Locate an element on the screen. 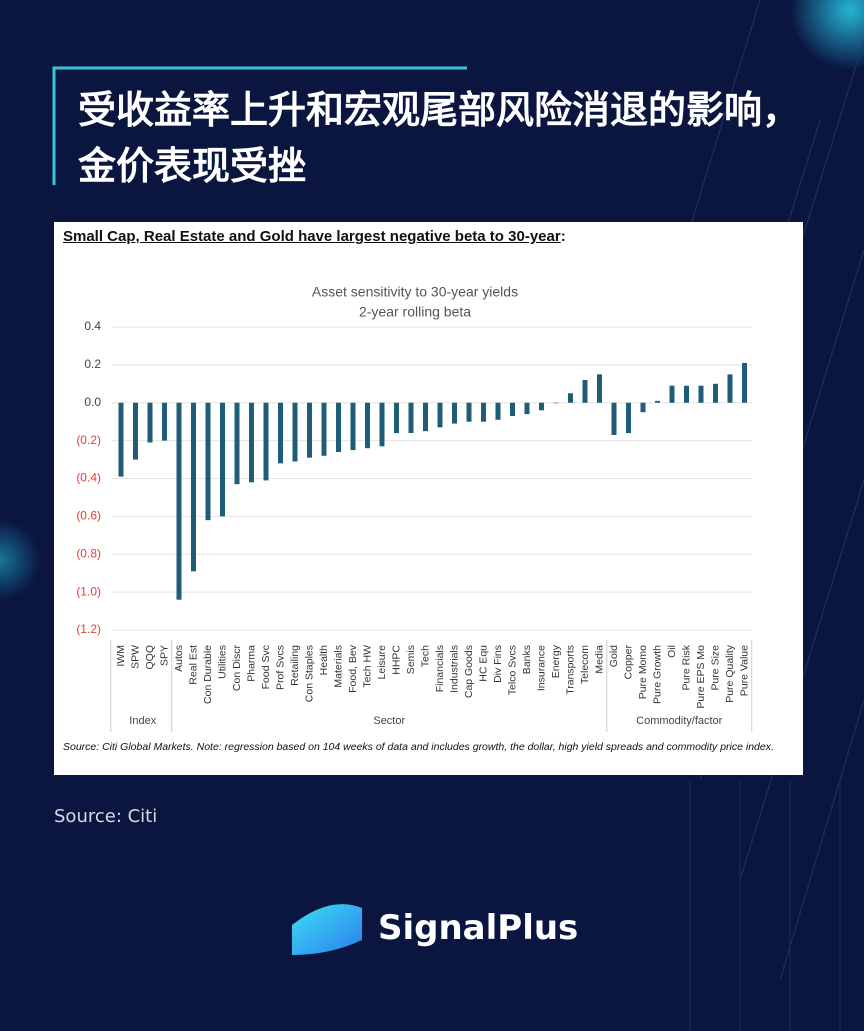  y-tick-label: 0.2 is located at coordinates (92, 364).